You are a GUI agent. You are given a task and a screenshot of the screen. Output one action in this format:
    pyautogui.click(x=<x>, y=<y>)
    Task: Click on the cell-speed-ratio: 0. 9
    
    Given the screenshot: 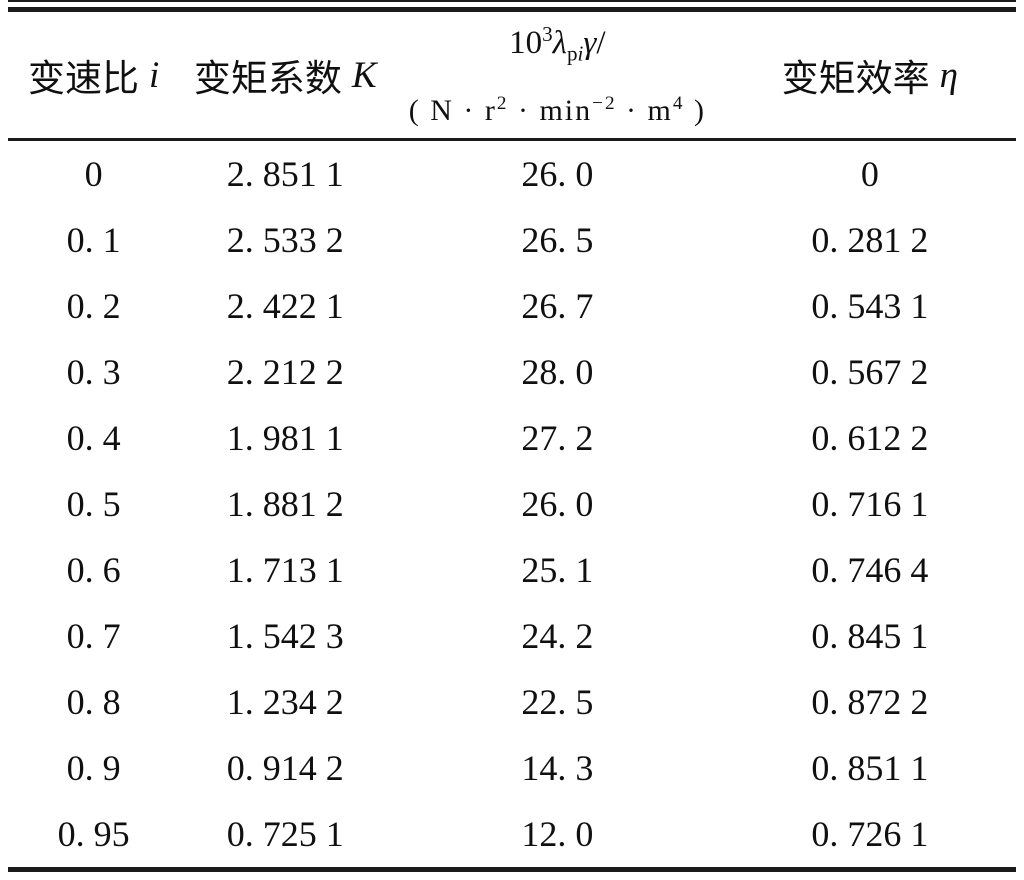 What is the action you would take?
    pyautogui.click(x=93, y=768)
    